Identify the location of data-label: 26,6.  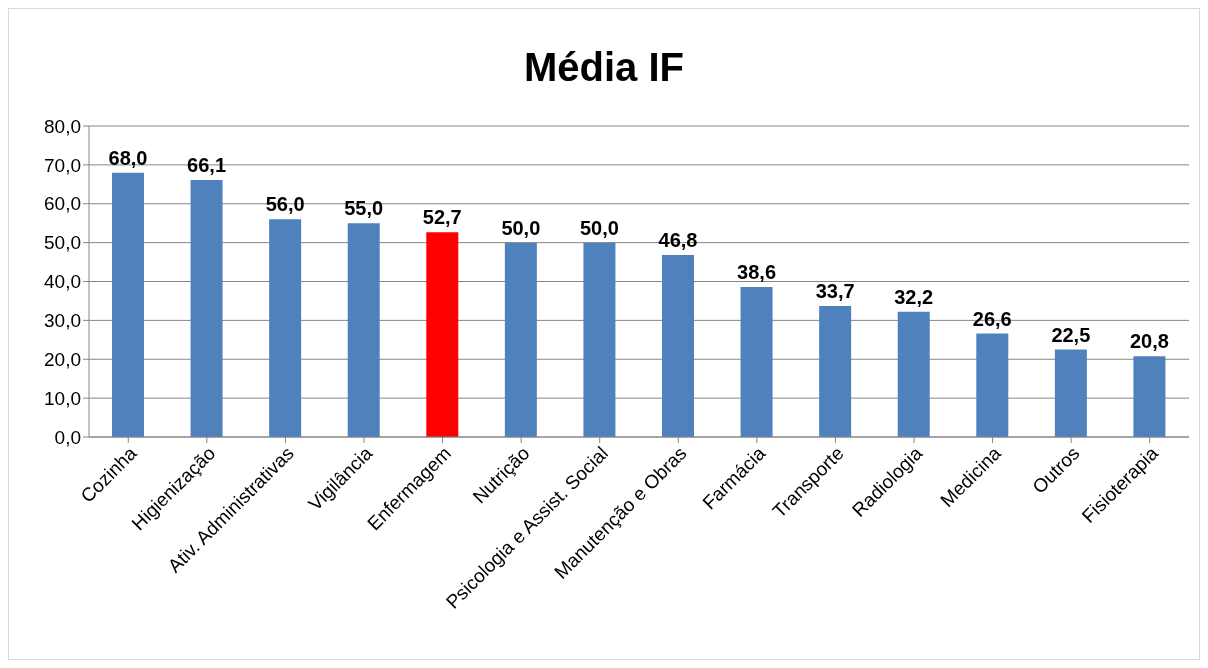
(992, 318).